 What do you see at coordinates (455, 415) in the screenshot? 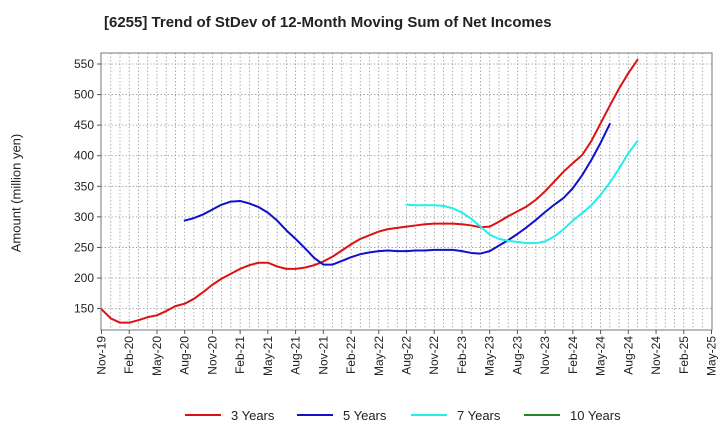
I see `legend-item: 7 Years` at bounding box center [455, 415].